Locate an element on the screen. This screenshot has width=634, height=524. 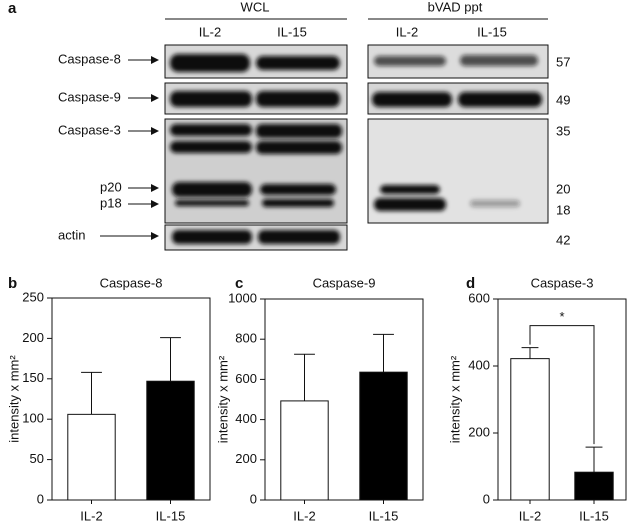
protein-label: actin is located at coordinates (71, 234).